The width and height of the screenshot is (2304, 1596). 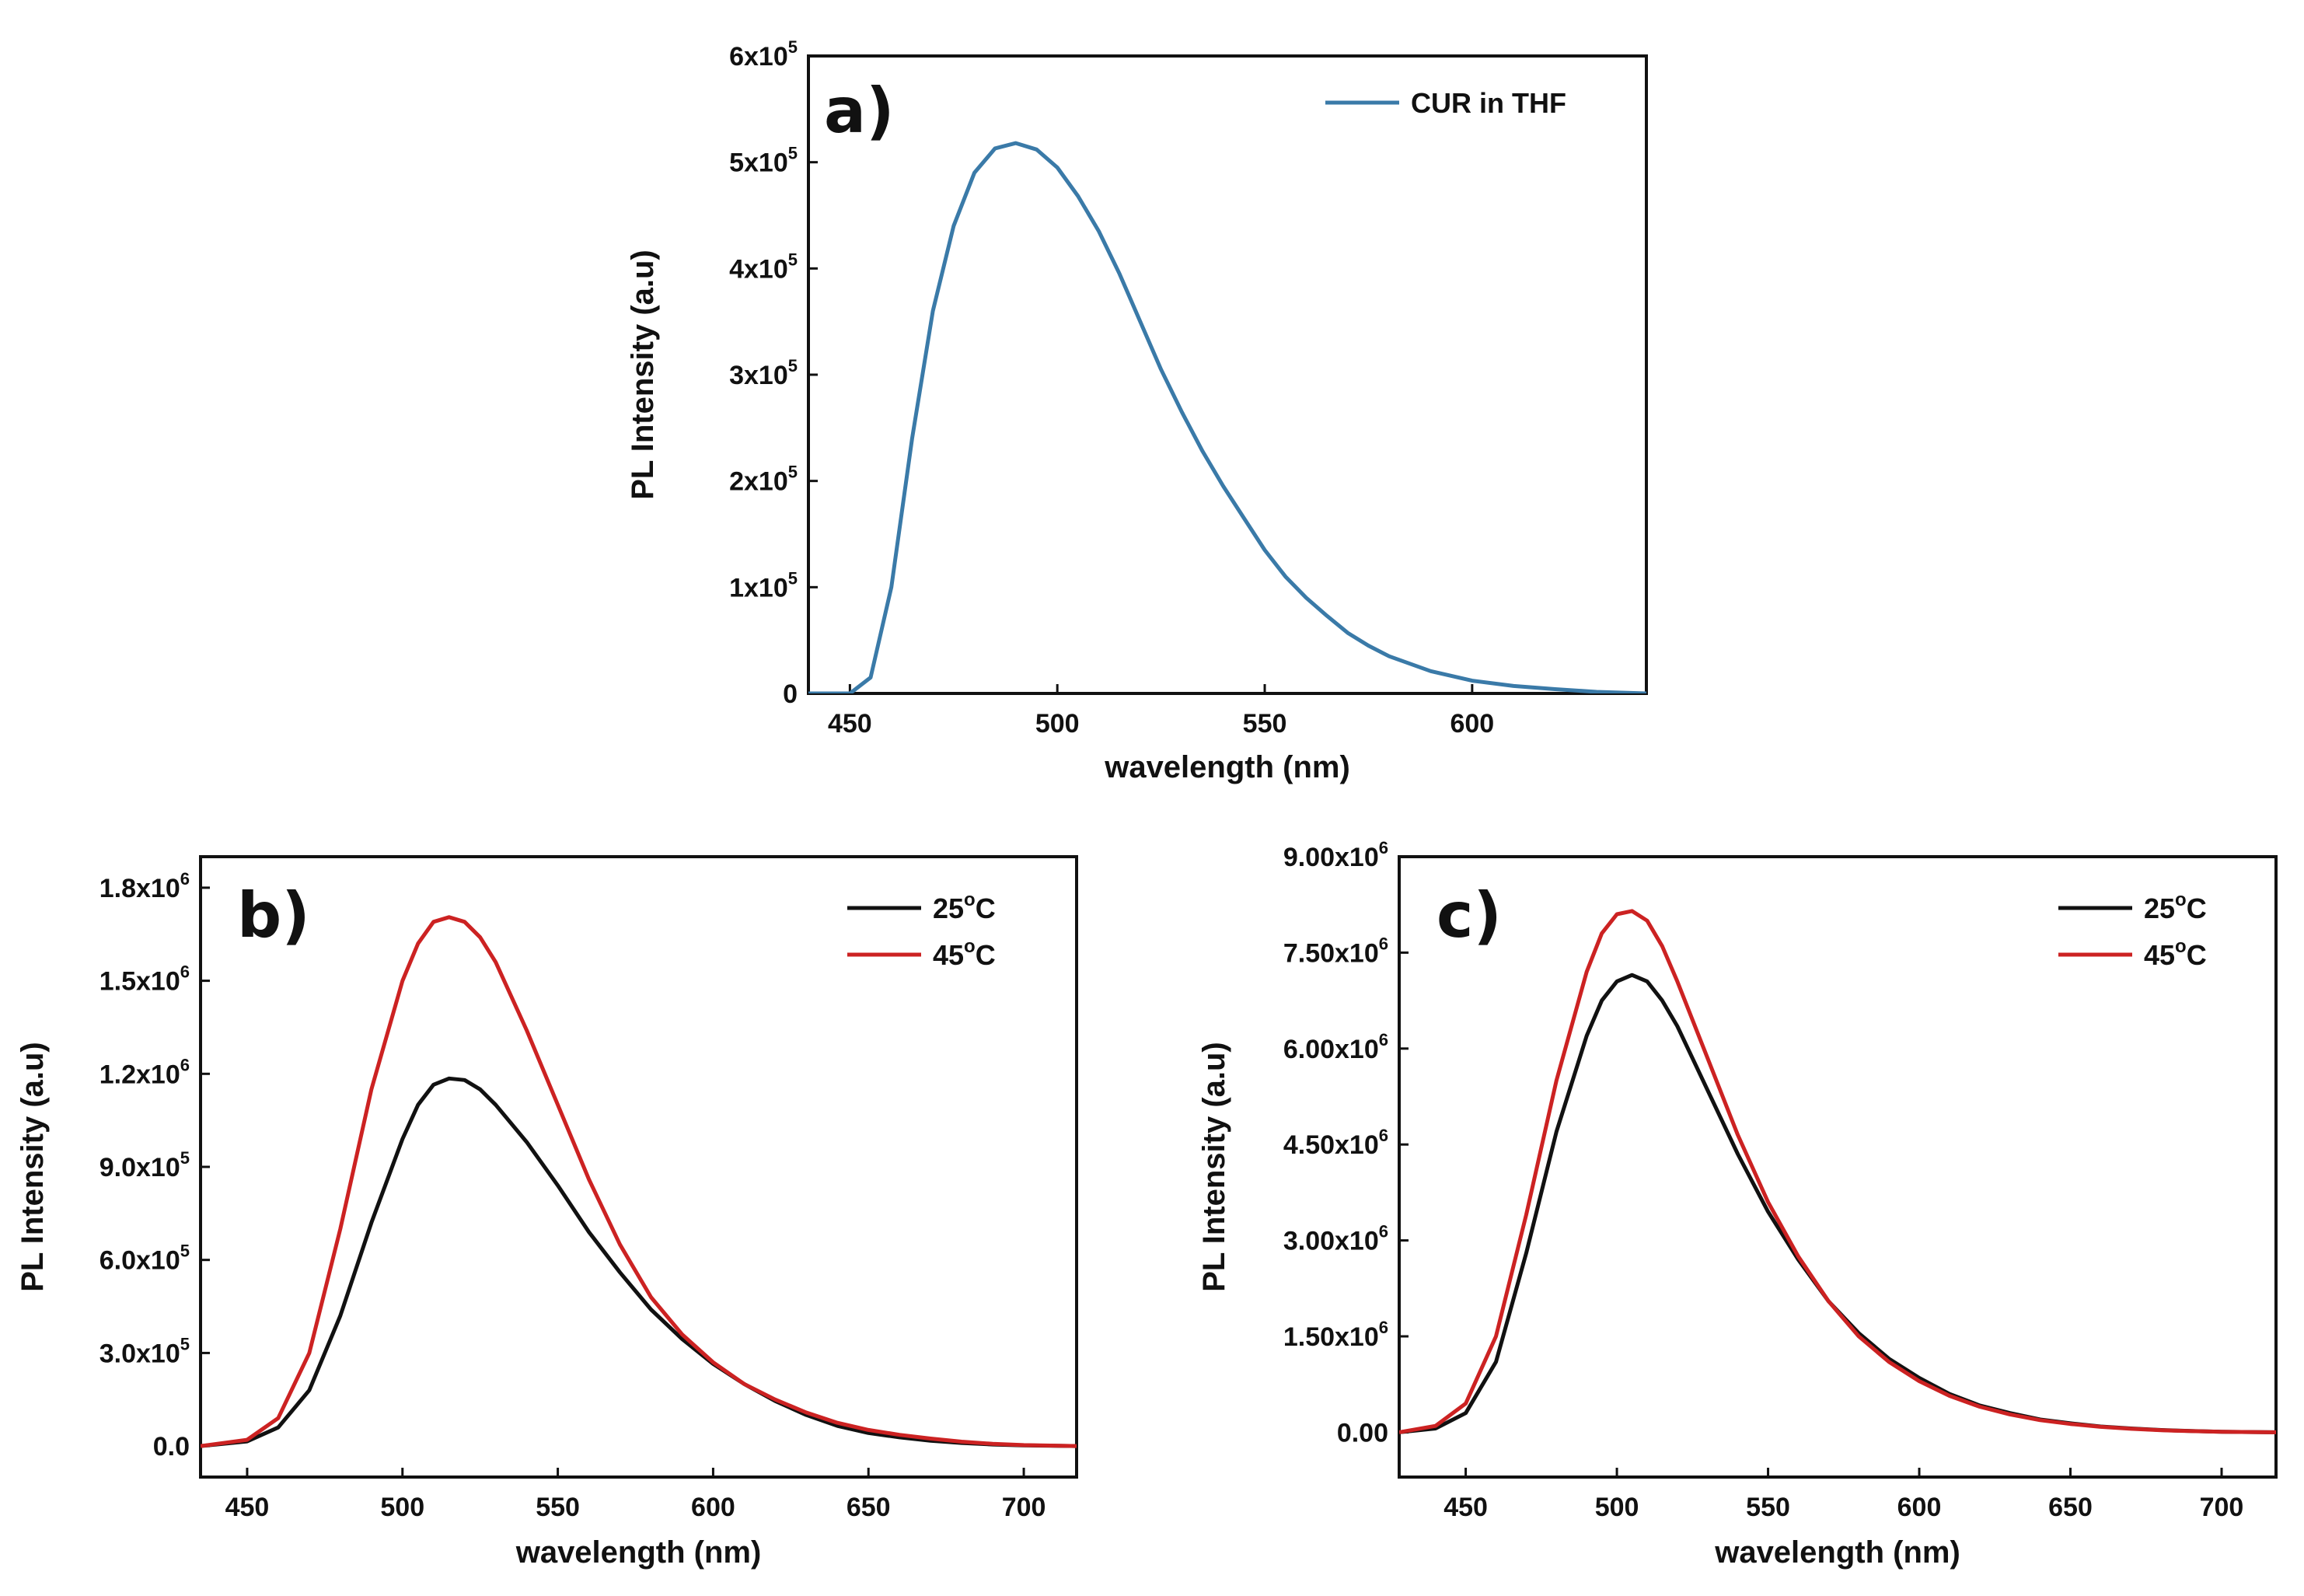 I want to click on panel-label: b), so click(x=273, y=916).